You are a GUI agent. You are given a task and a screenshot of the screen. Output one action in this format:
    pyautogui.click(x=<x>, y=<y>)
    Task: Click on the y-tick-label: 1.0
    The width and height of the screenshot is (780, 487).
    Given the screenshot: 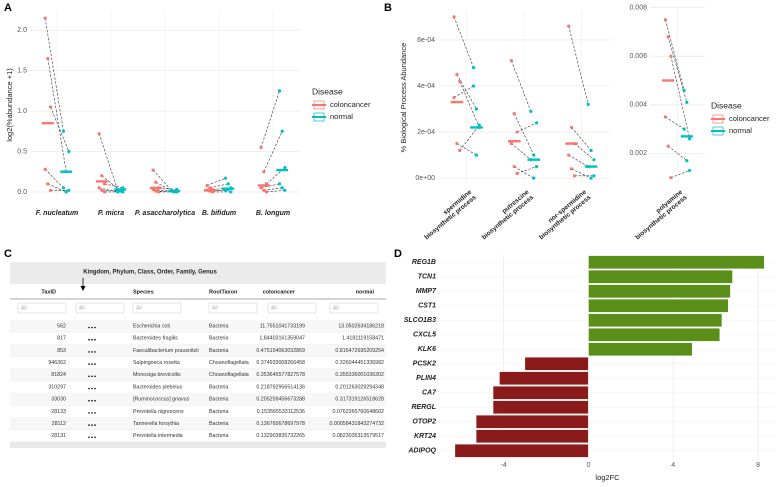 What is the action you would take?
    pyautogui.click(x=22, y=111)
    